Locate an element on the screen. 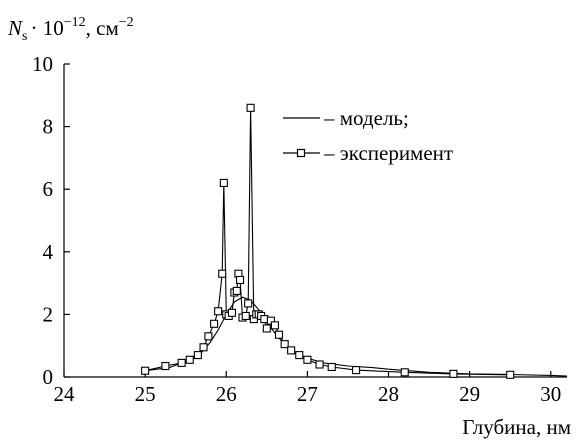 The height and width of the screenshot is (443, 579). y-tick-label-1: 2 is located at coordinates (48, 314).